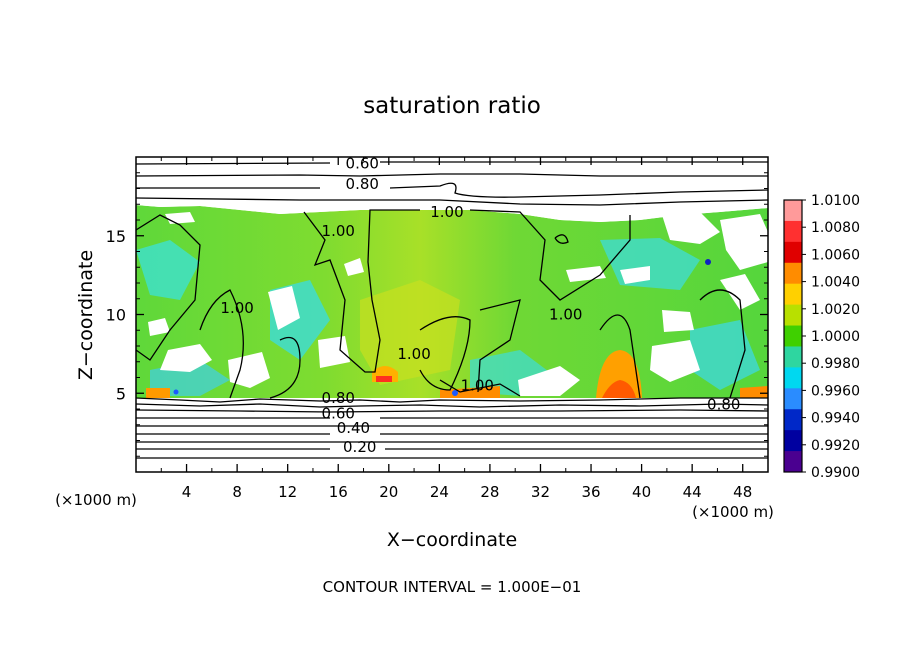 The image size is (904, 654). I want to click on colorbar-label: 0.9960, so click(835, 391).